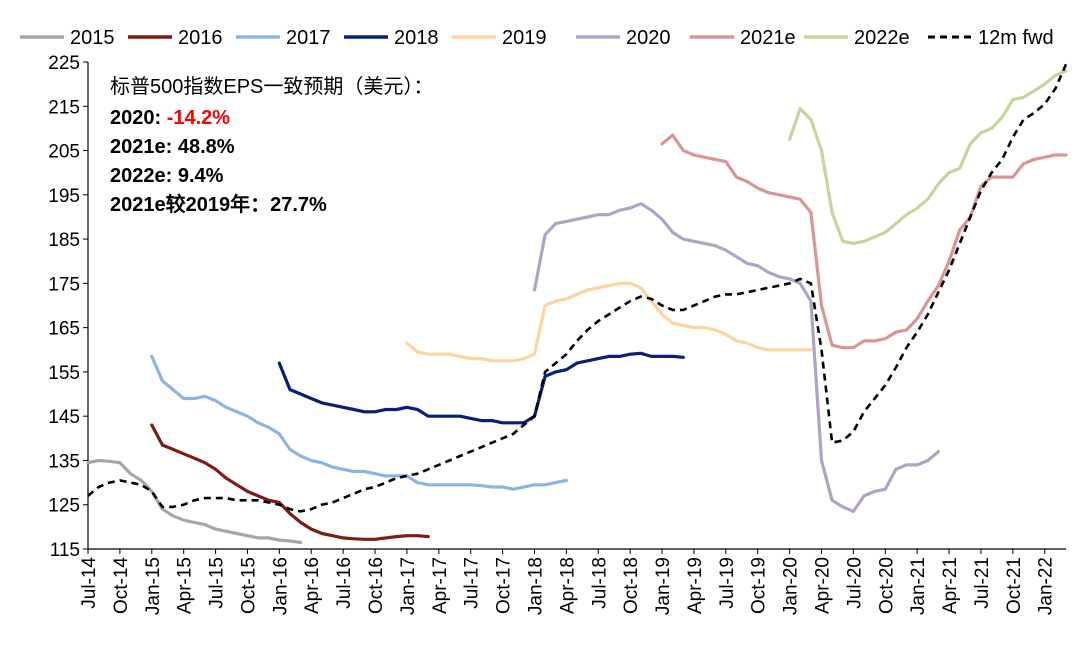 Image resolution: width=1080 pixels, height=663 pixels. I want to click on x-tick-label: Apr-19, so click(695, 585).